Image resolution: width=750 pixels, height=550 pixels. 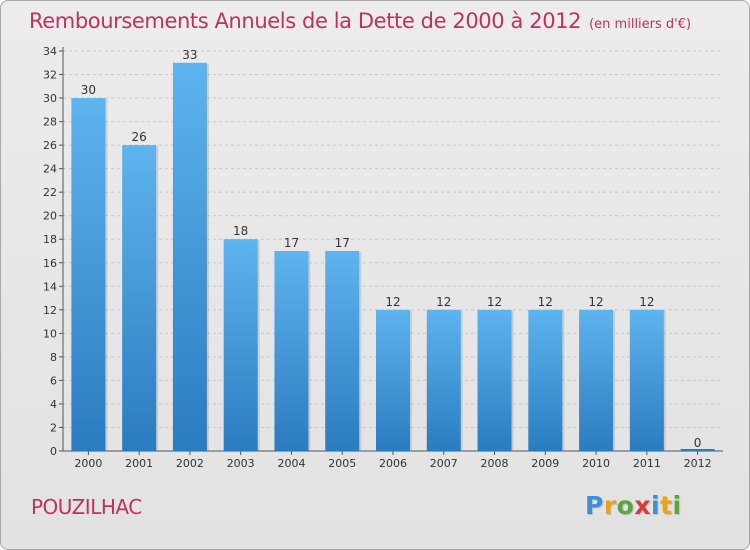 What do you see at coordinates (50, 263) in the screenshot?
I see `y-tick-label: 16` at bounding box center [50, 263].